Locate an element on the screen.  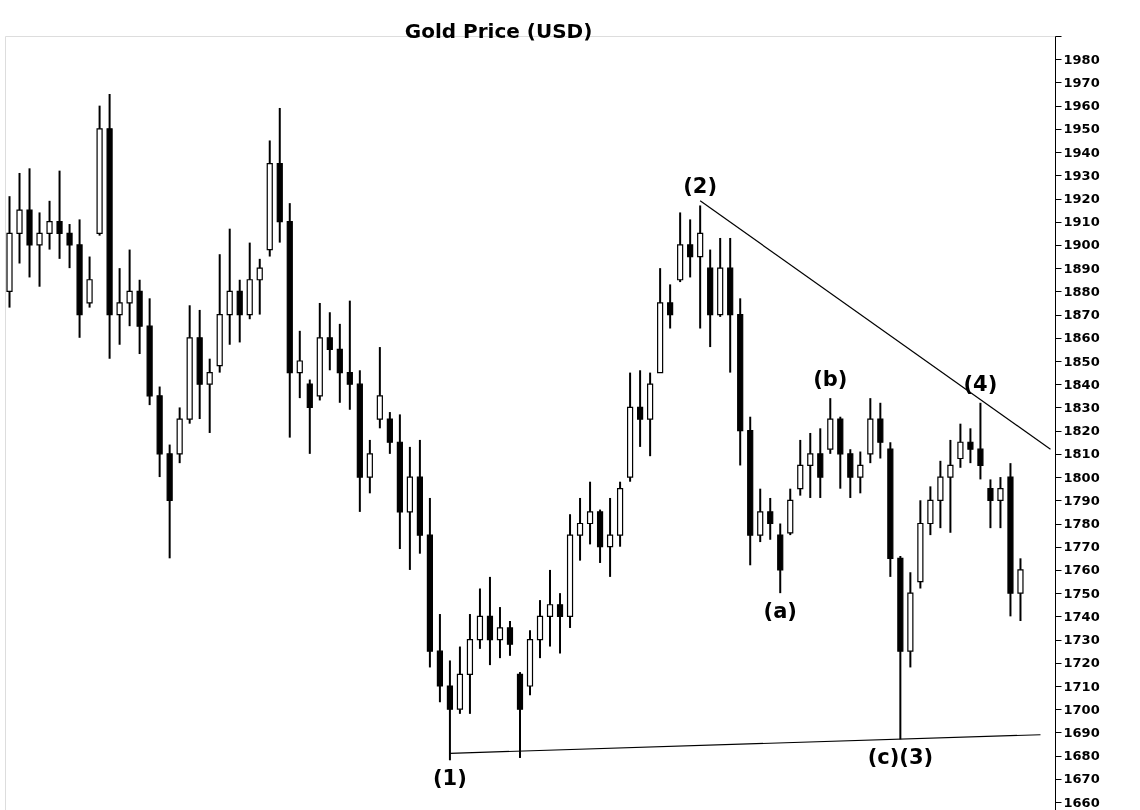
text: (b) is located at coordinates (830, 379).